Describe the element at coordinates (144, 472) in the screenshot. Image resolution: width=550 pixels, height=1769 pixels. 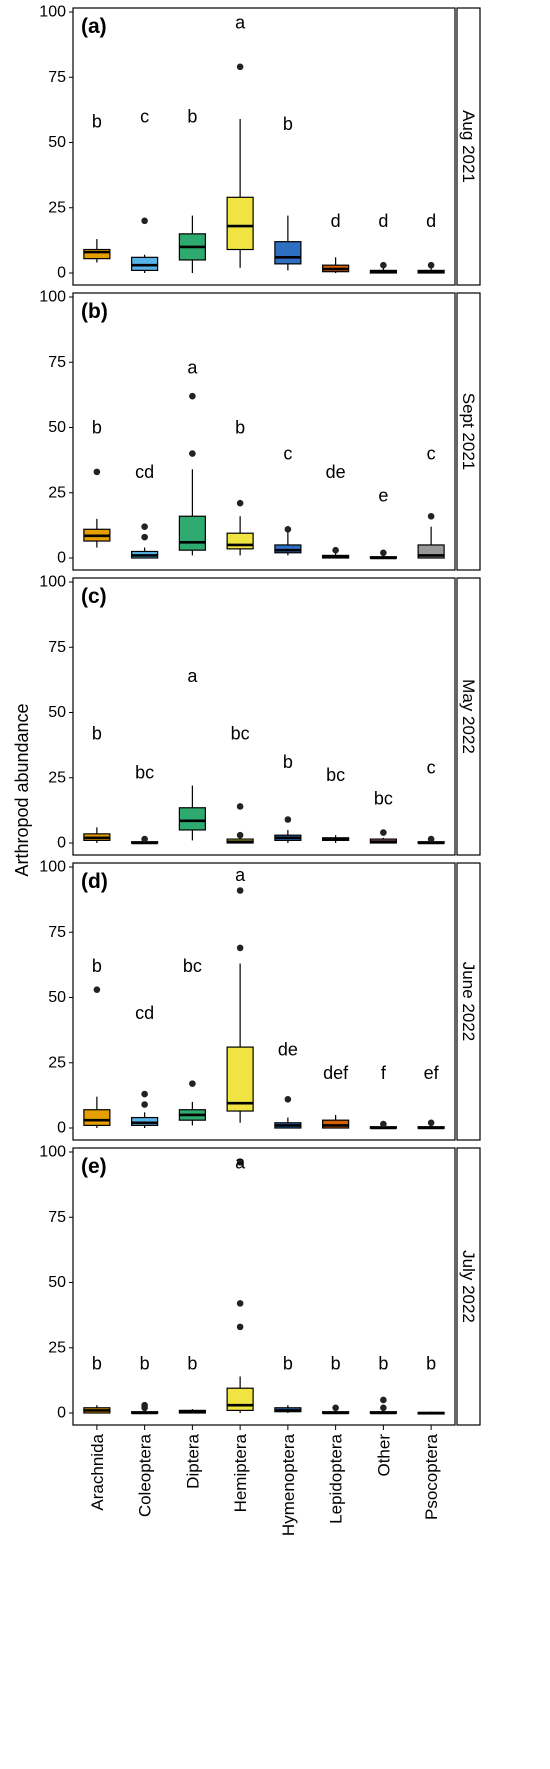
I see `significance-letter: cd` at that location.